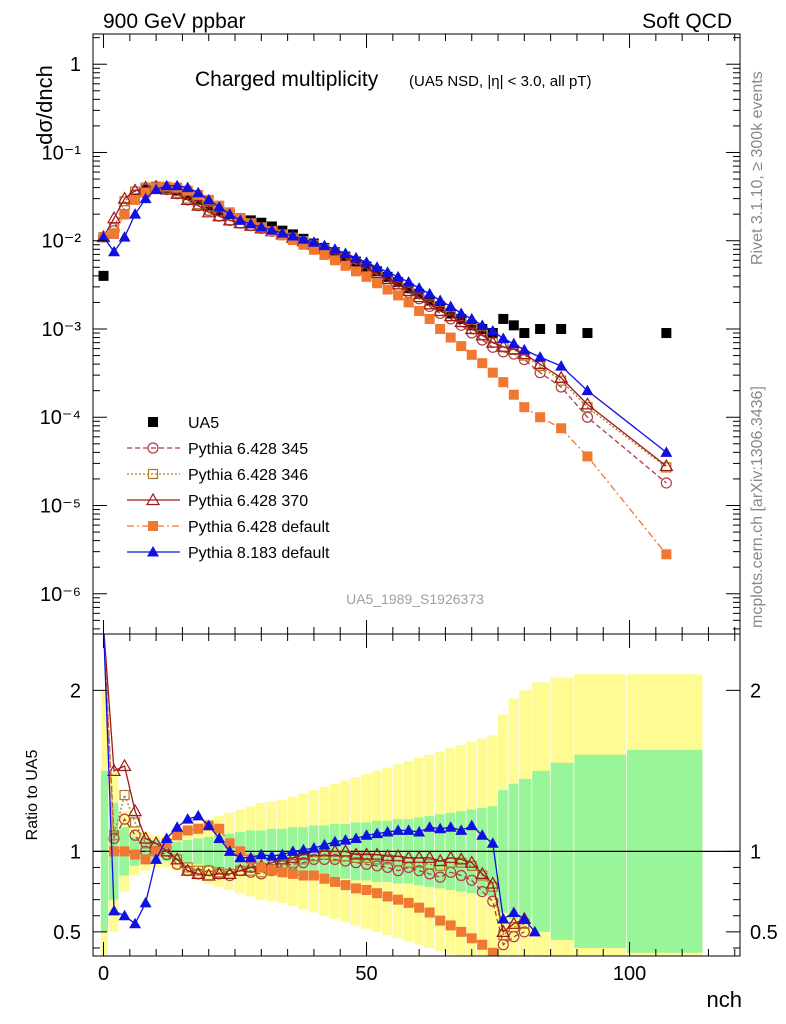 Image resolution: width=786 pixels, height=1024 pixels. I want to click on y-tick-label: 10⁻⁵, so click(60, 507).